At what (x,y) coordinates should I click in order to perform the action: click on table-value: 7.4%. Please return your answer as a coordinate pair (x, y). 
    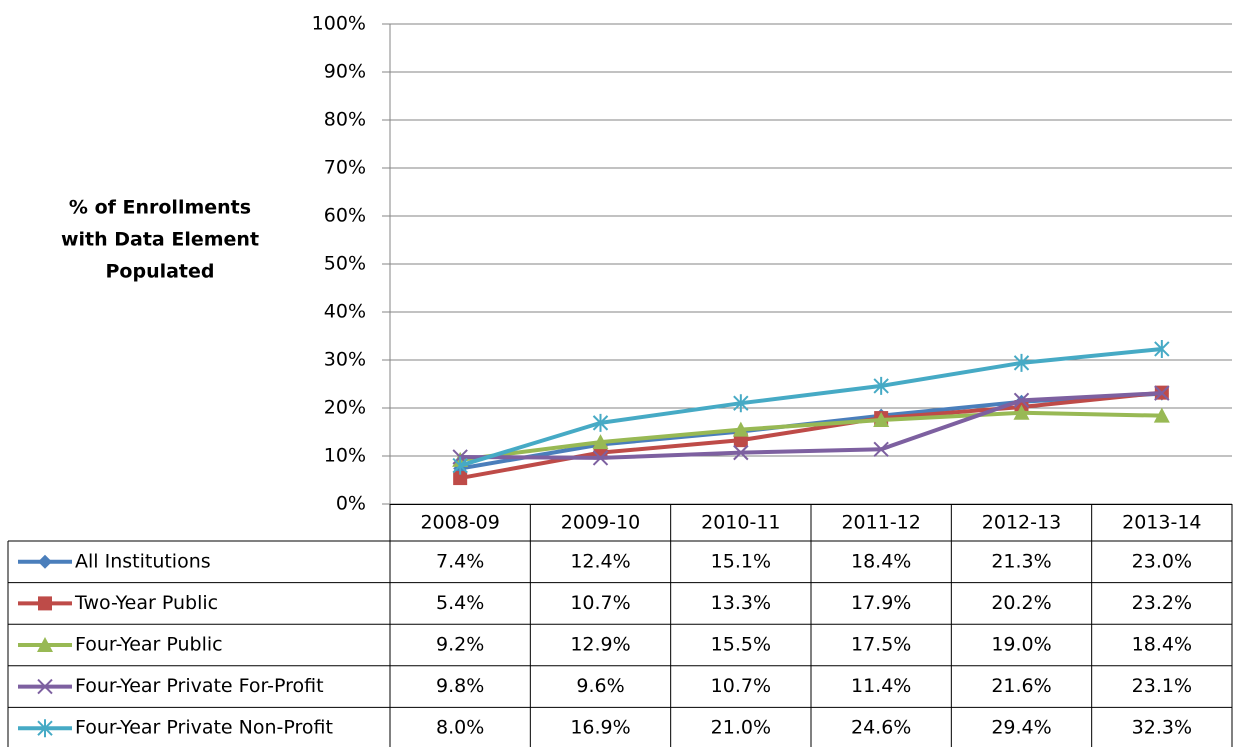
    Looking at the image, I should click on (460, 561).